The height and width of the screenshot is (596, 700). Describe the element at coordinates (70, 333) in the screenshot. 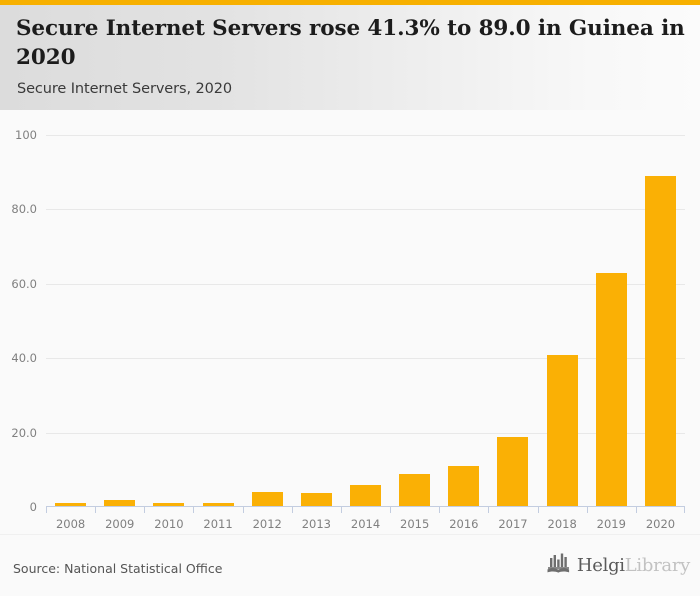

I see `bar-slot: 2008` at that location.